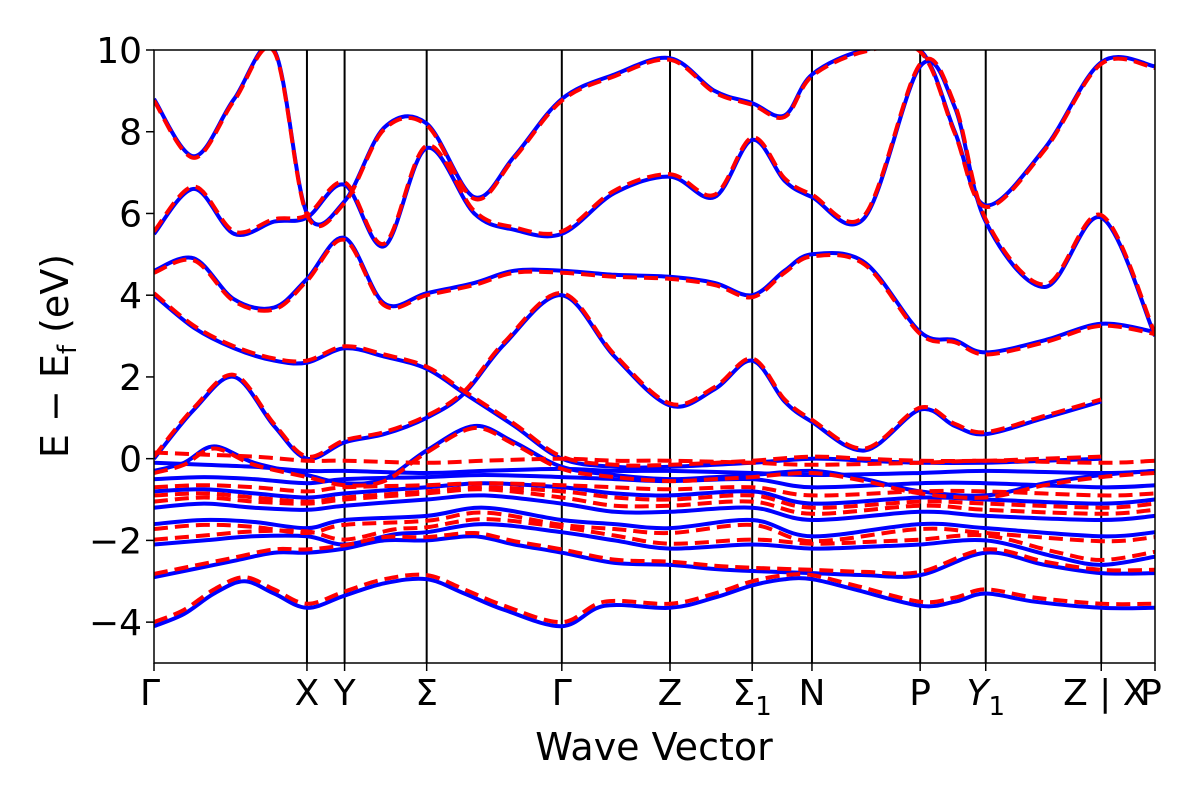  I want to click on y-tick-label: 4, so click(130, 296).